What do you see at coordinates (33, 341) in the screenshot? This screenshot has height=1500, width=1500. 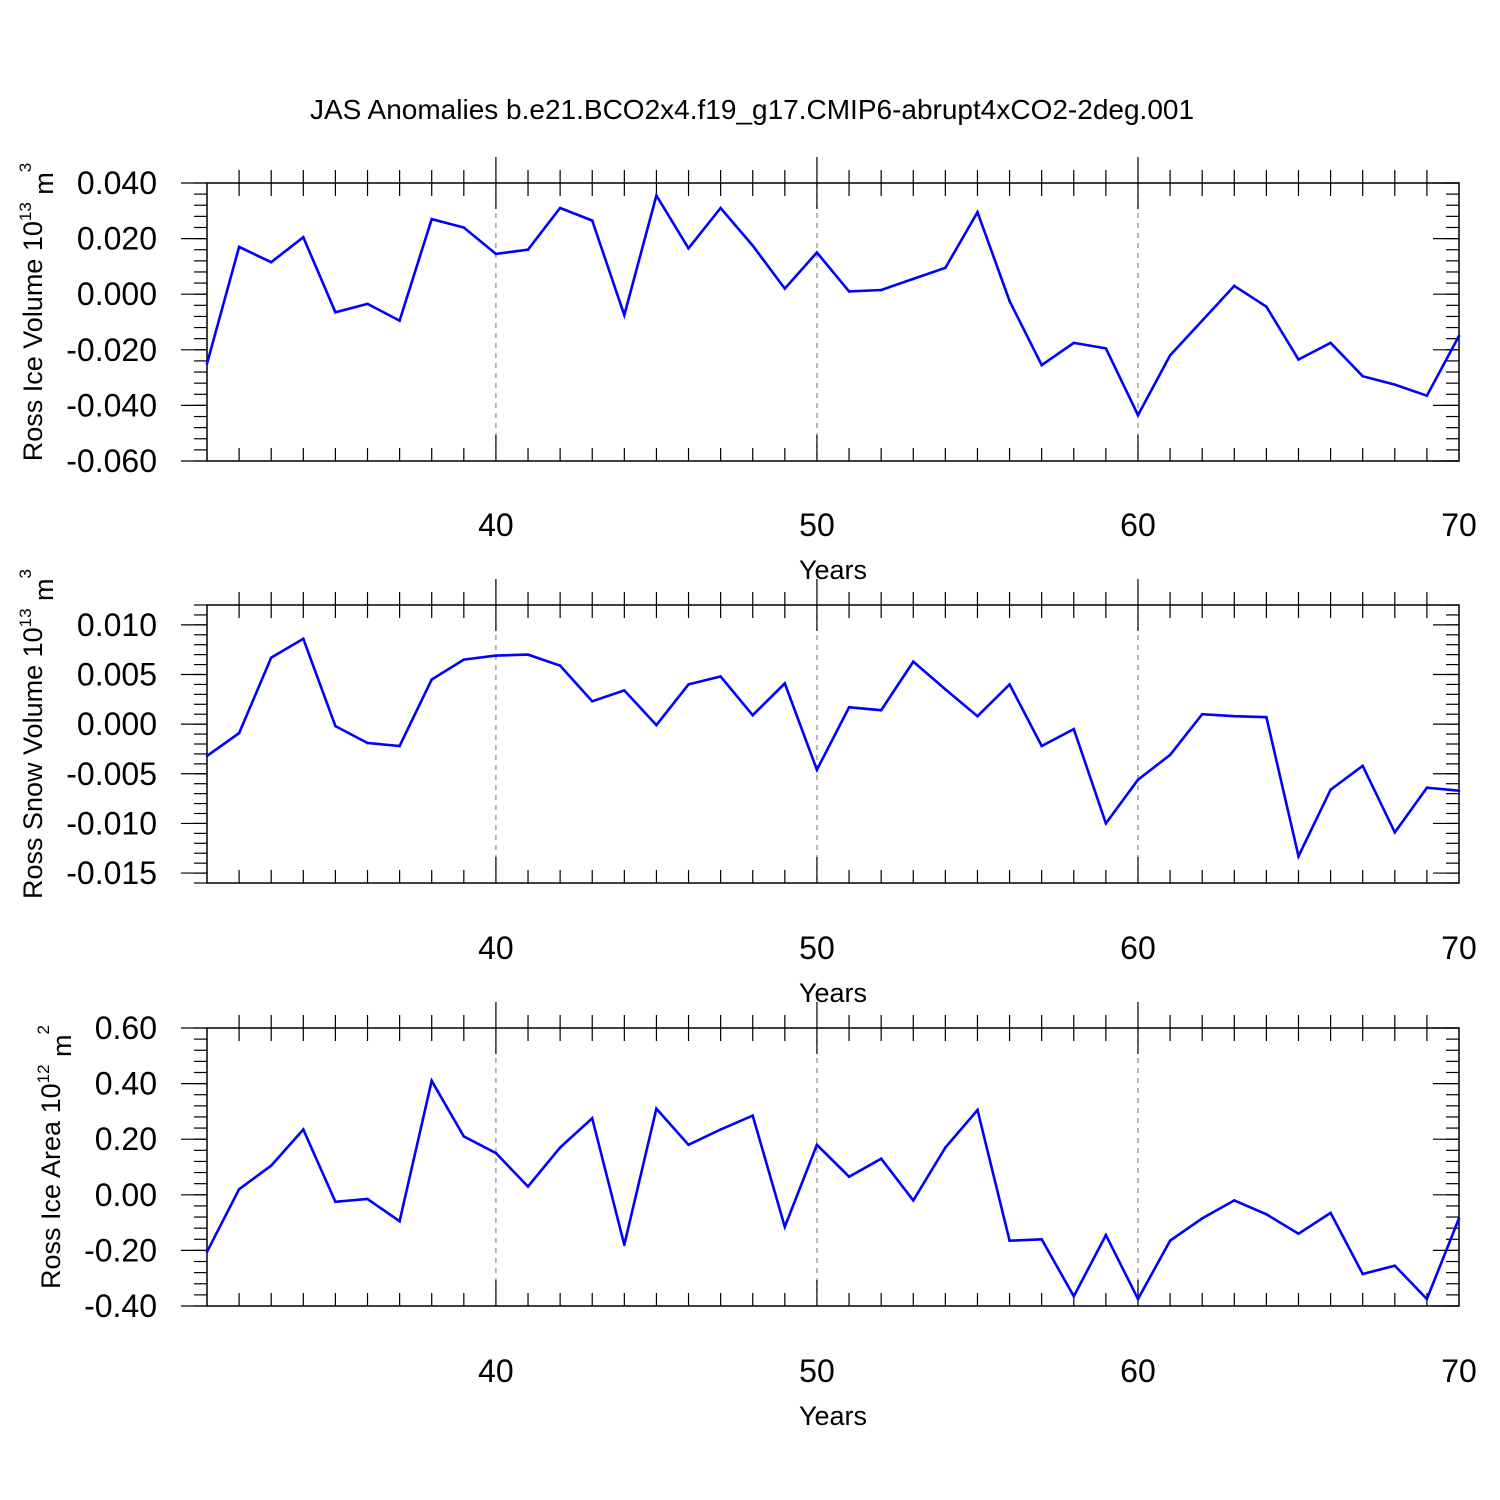 I see `y-axis-title-main: Ross Ice Volume 10` at bounding box center [33, 341].